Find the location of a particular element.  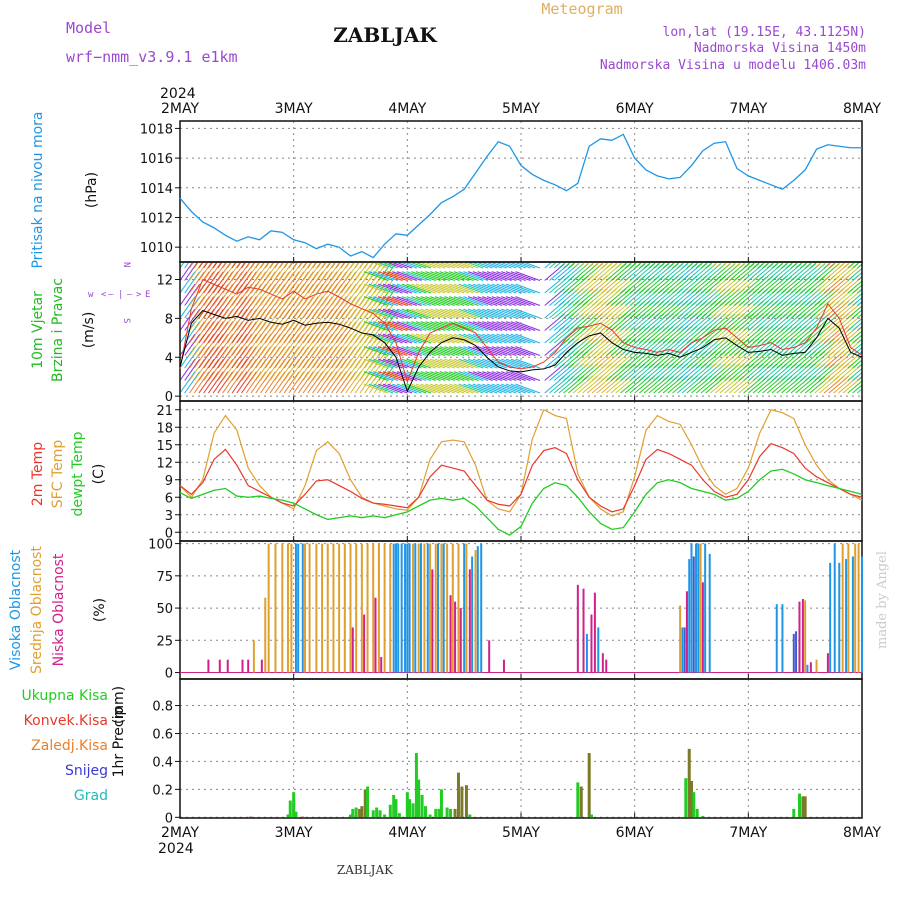

bottom-day-label: 6MAY is located at coordinates (635, 833).